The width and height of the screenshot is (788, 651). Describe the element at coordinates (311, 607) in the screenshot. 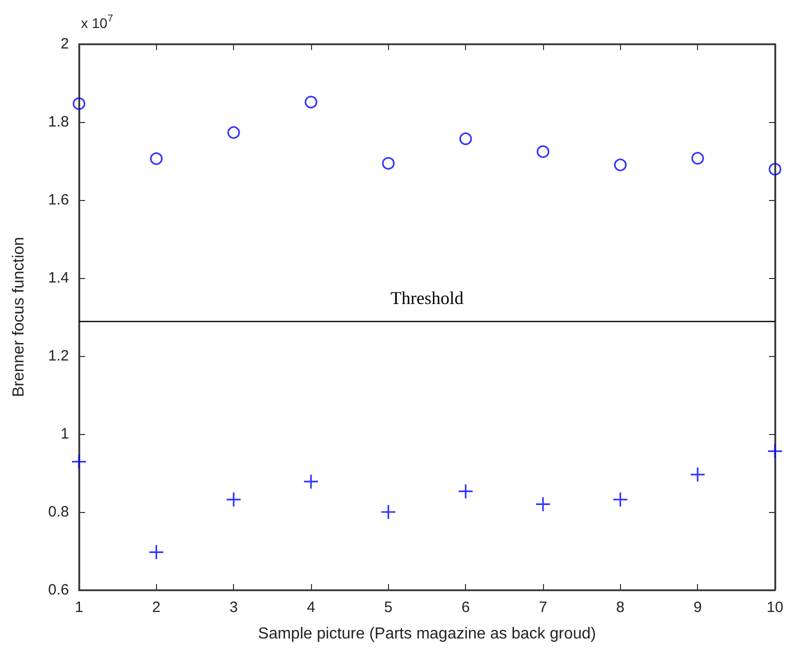

I see `x-tick-label: 4` at that location.